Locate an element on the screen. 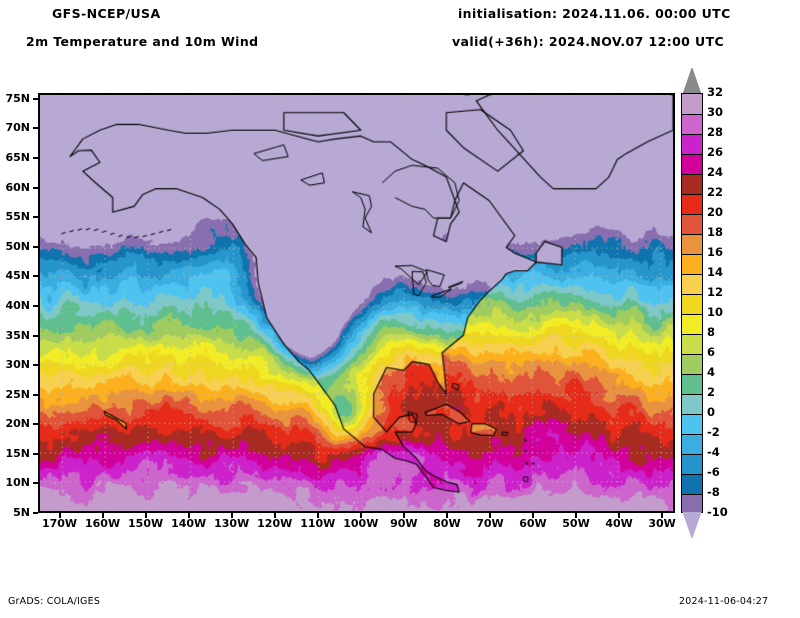 This screenshot has height=618, width=800. colorbar-tick-label: -4 is located at coordinates (713, 452).